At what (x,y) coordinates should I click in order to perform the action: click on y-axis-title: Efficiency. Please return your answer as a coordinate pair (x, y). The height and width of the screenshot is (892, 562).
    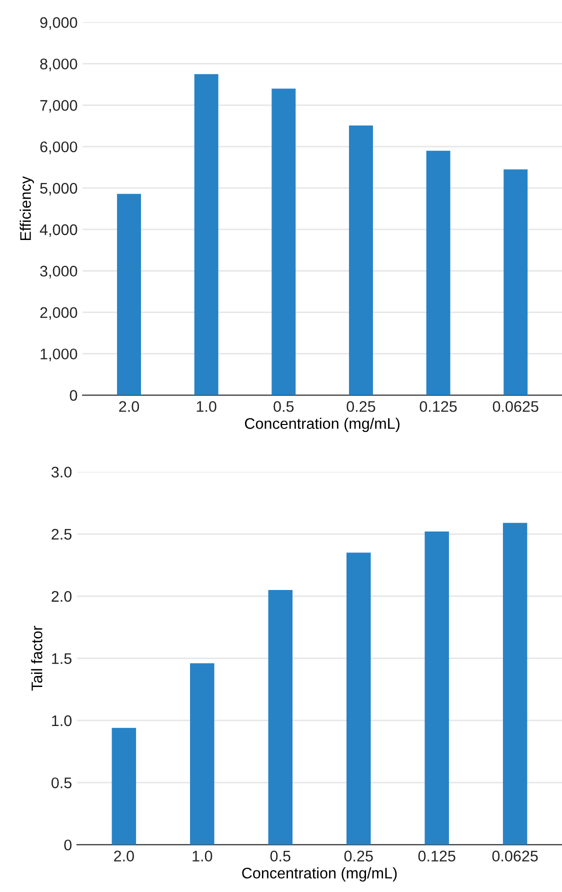
    Looking at the image, I should click on (27, 208).